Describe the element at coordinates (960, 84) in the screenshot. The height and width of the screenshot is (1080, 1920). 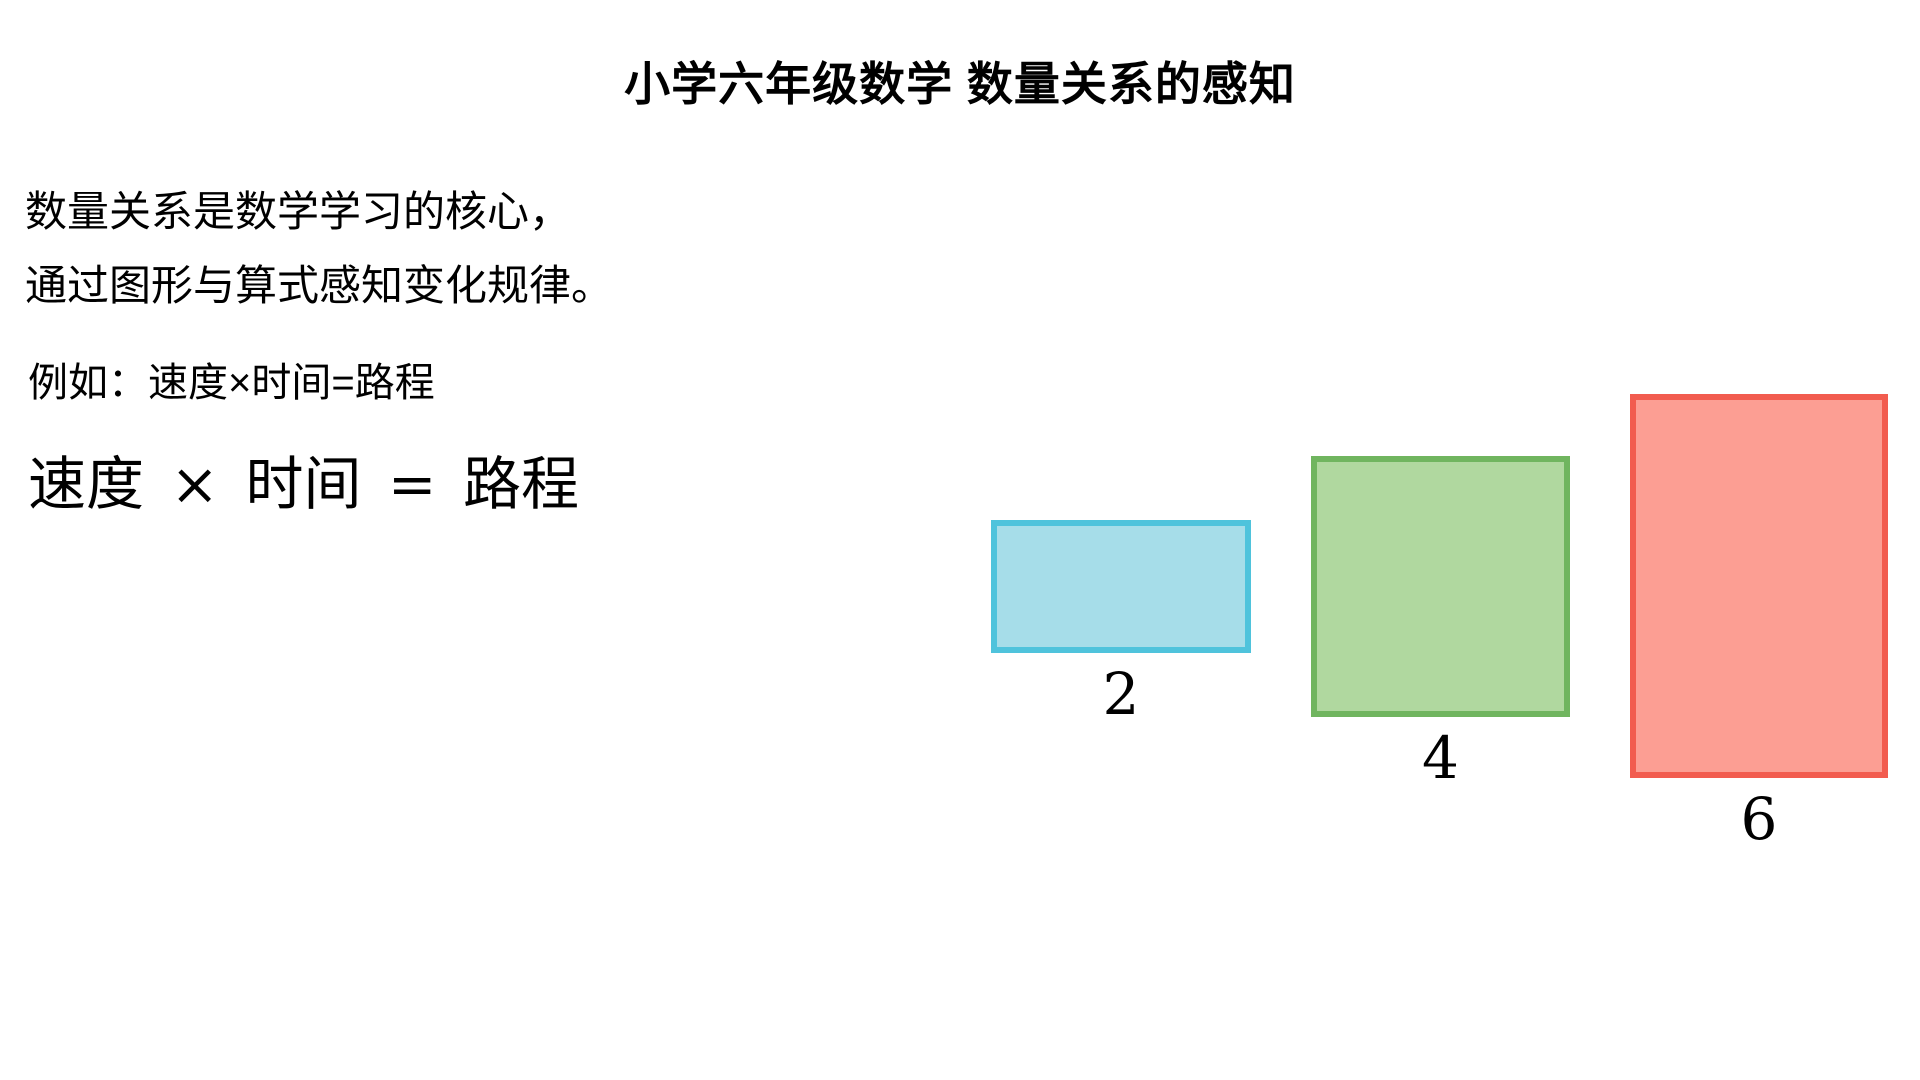
I see `page-title: 小学六年级数学 数量关系的感知` at that location.